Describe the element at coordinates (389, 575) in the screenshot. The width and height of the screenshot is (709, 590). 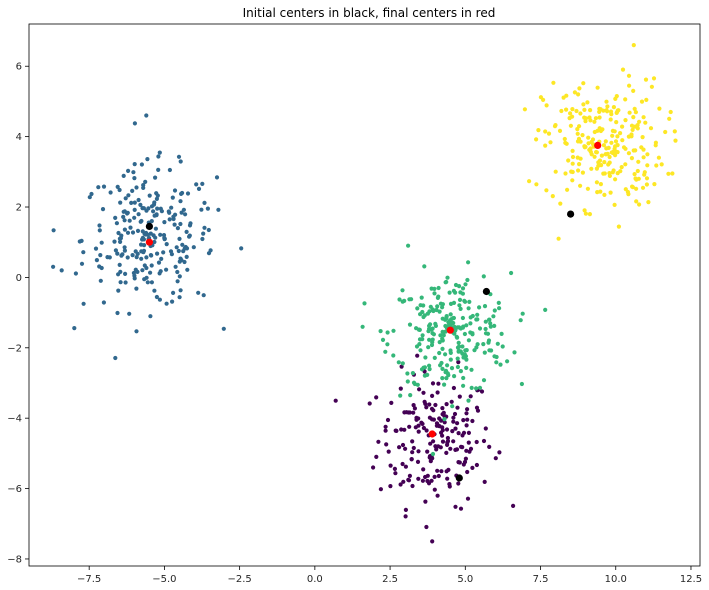
I see `x-axis: −7.5 −5.0 −2.5 0.0 2.5 5.0 7.5 10.0 12.5` at that location.